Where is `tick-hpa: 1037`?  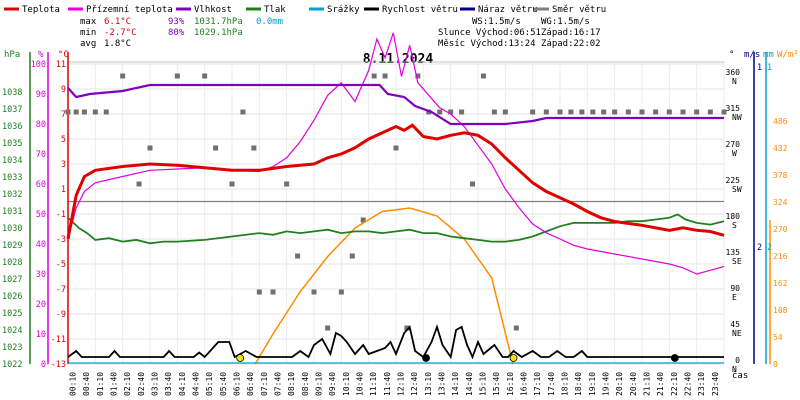
tick-hpa: 1037 is located at coordinates (12, 110).